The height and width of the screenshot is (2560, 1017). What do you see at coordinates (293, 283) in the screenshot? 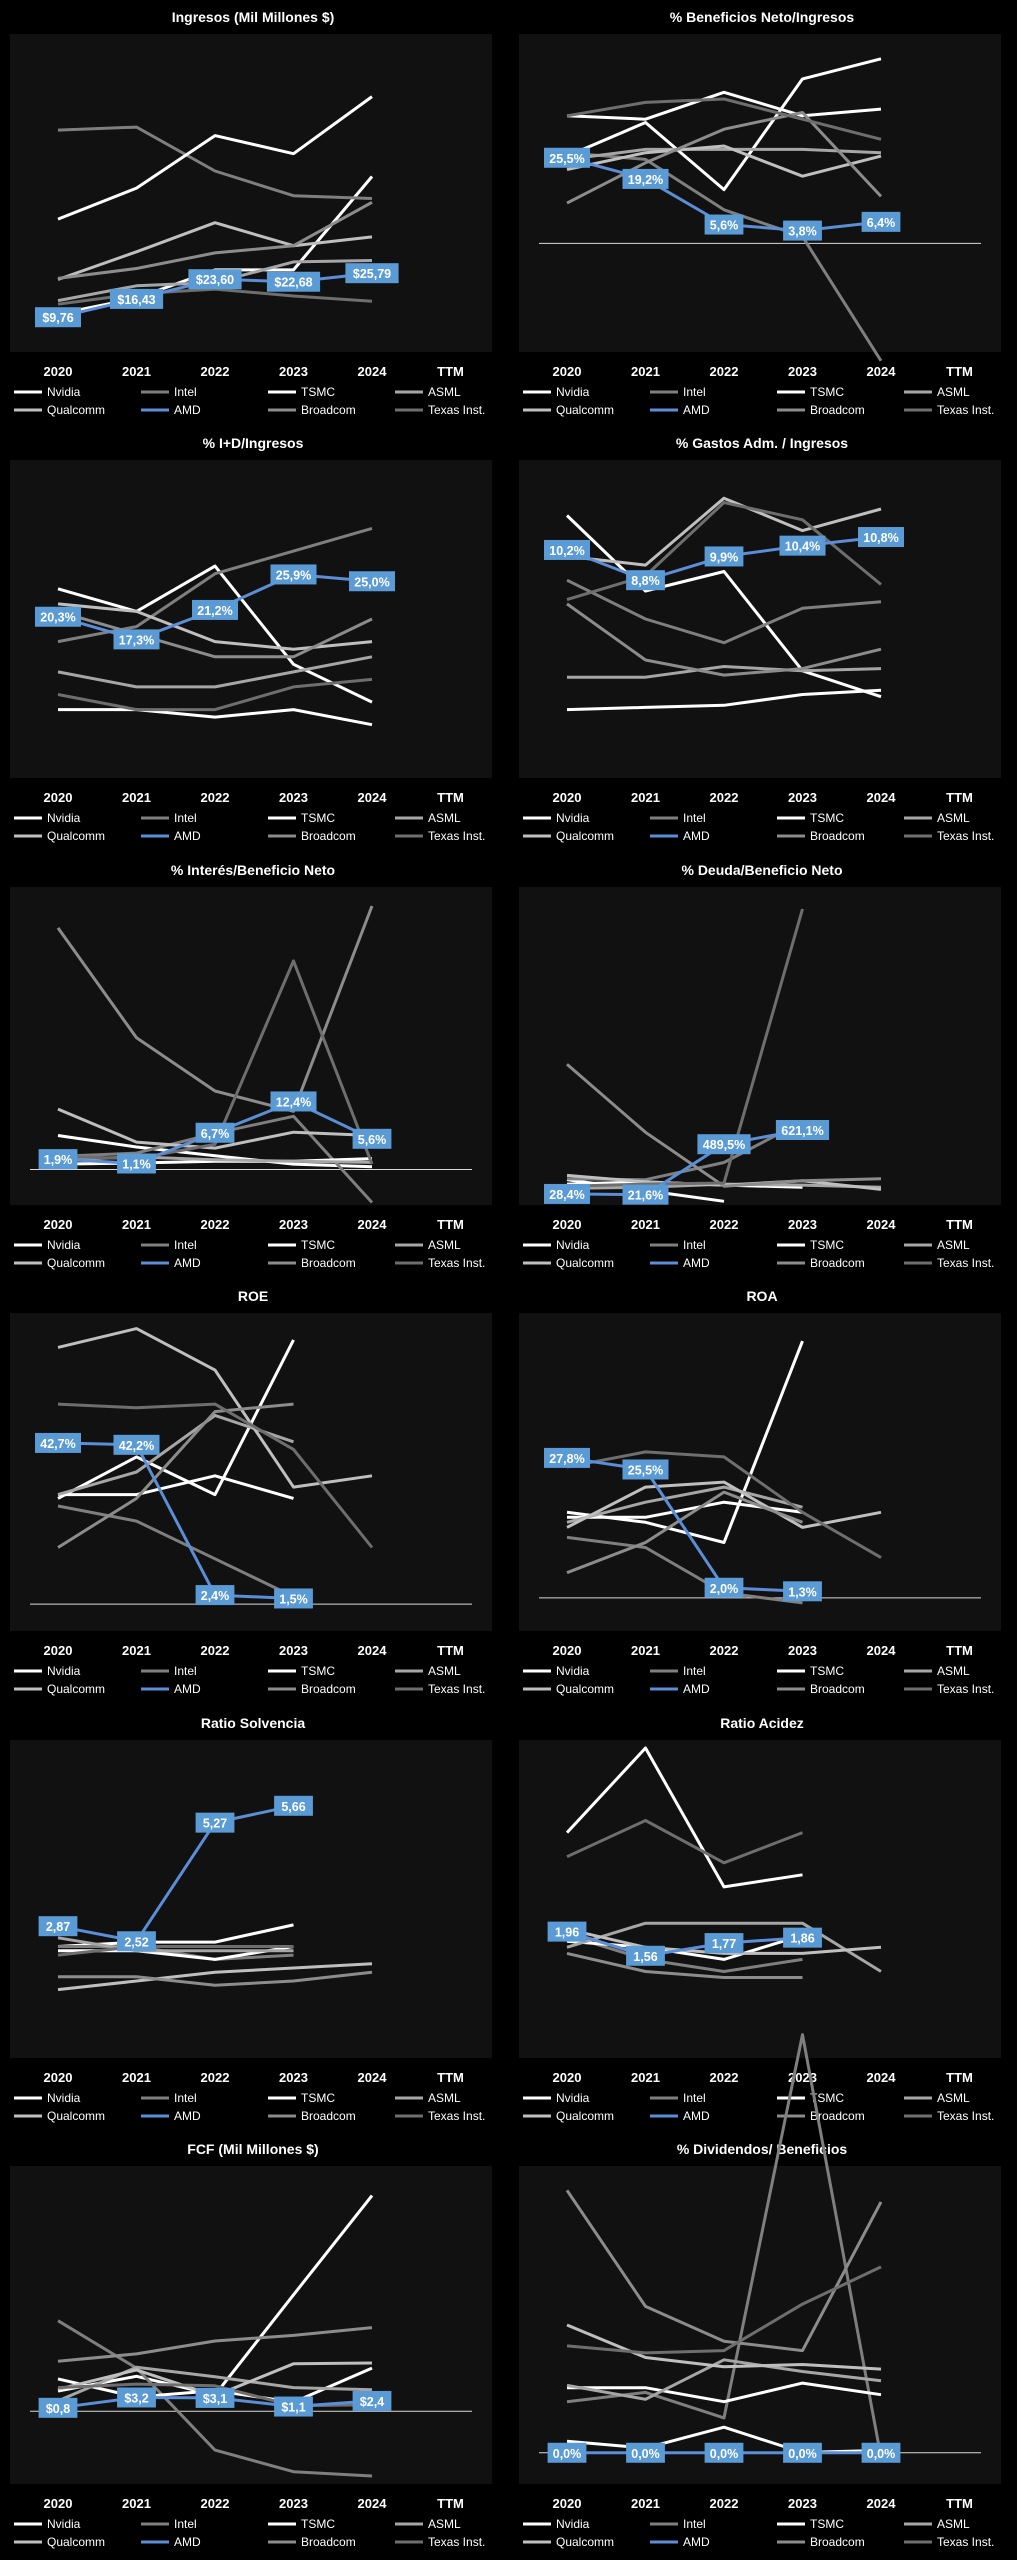
I see `amd-data-label: $22,68` at bounding box center [293, 283].